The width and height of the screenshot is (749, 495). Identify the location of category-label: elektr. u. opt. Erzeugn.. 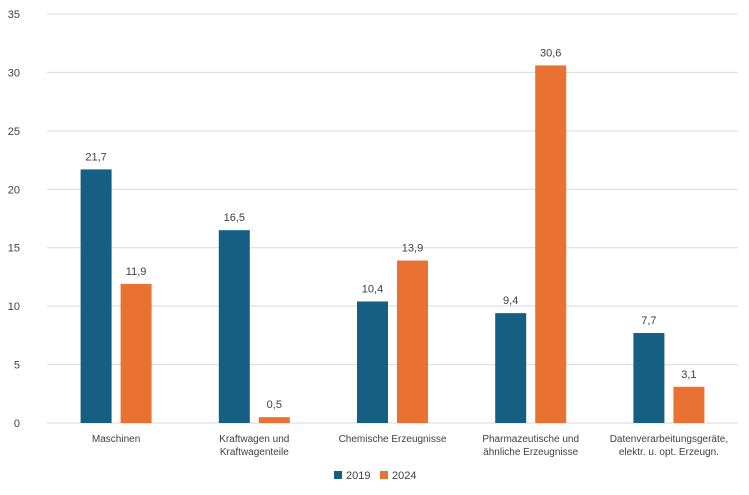
(669, 452).